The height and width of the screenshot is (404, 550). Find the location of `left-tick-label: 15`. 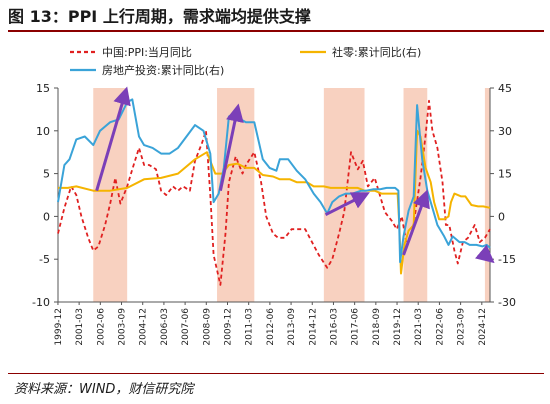

left-tick-label: 15 is located at coordinates (43, 88).